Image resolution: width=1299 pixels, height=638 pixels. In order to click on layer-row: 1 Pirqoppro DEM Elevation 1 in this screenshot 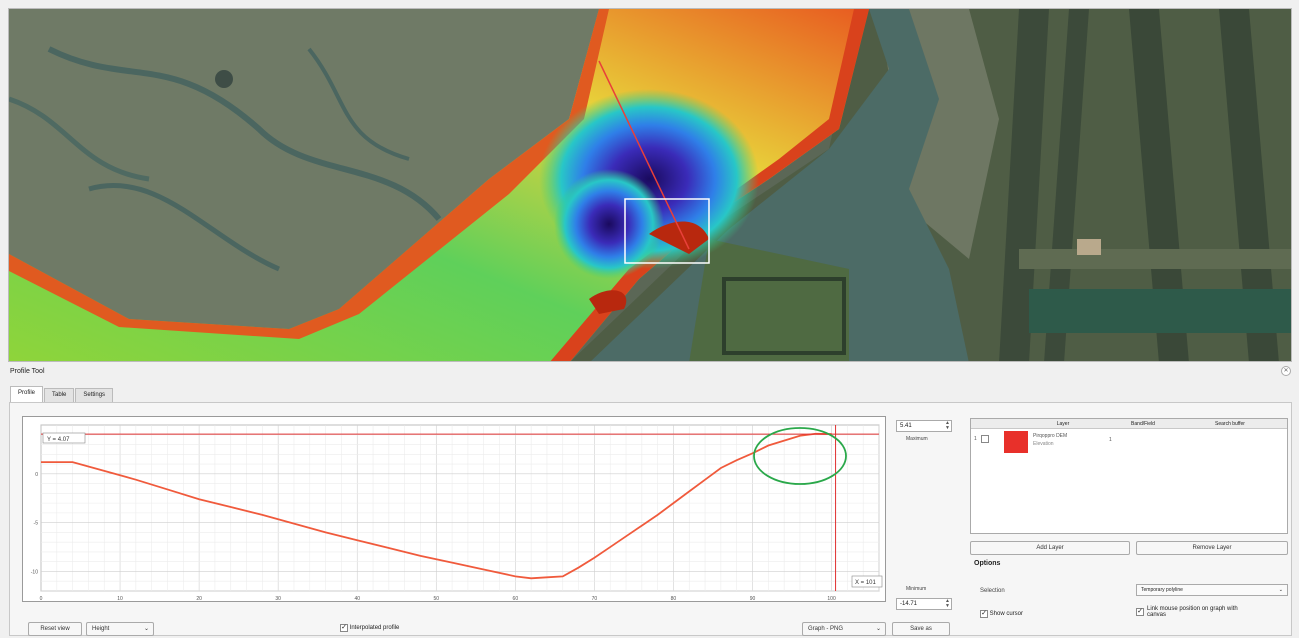, I will do `click(1129, 443)`.